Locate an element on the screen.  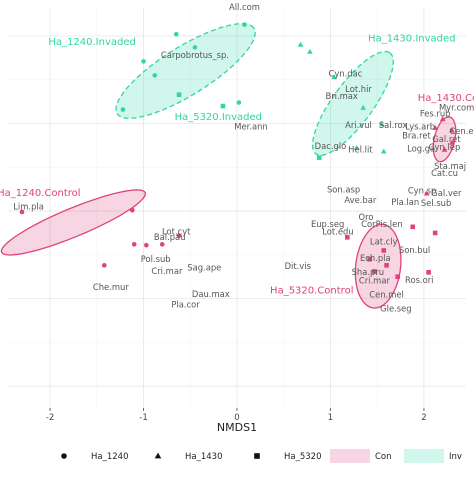
species-label: CorPis.len is located at coordinates (381, 224).